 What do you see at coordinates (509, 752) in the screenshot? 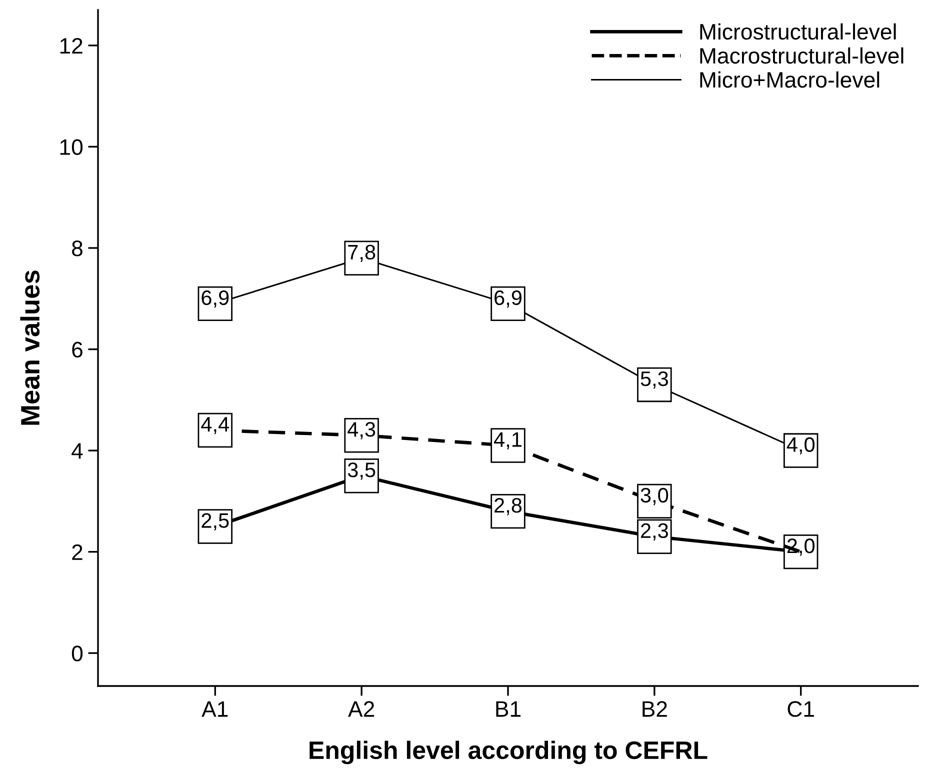
I see `x-axis-title: English level according to CEFRL` at bounding box center [509, 752].